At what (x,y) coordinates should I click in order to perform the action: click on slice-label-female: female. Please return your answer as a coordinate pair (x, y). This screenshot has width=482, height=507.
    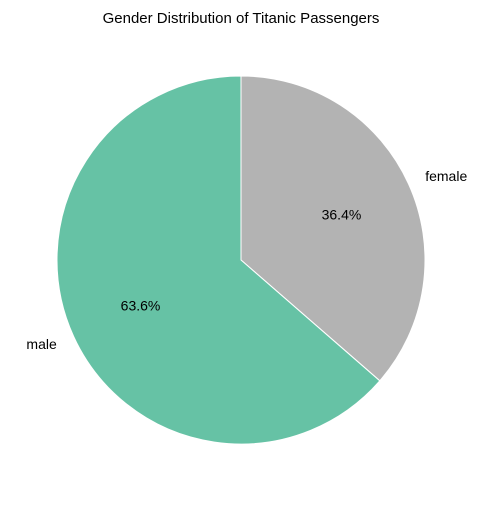
    Looking at the image, I should click on (446, 176).